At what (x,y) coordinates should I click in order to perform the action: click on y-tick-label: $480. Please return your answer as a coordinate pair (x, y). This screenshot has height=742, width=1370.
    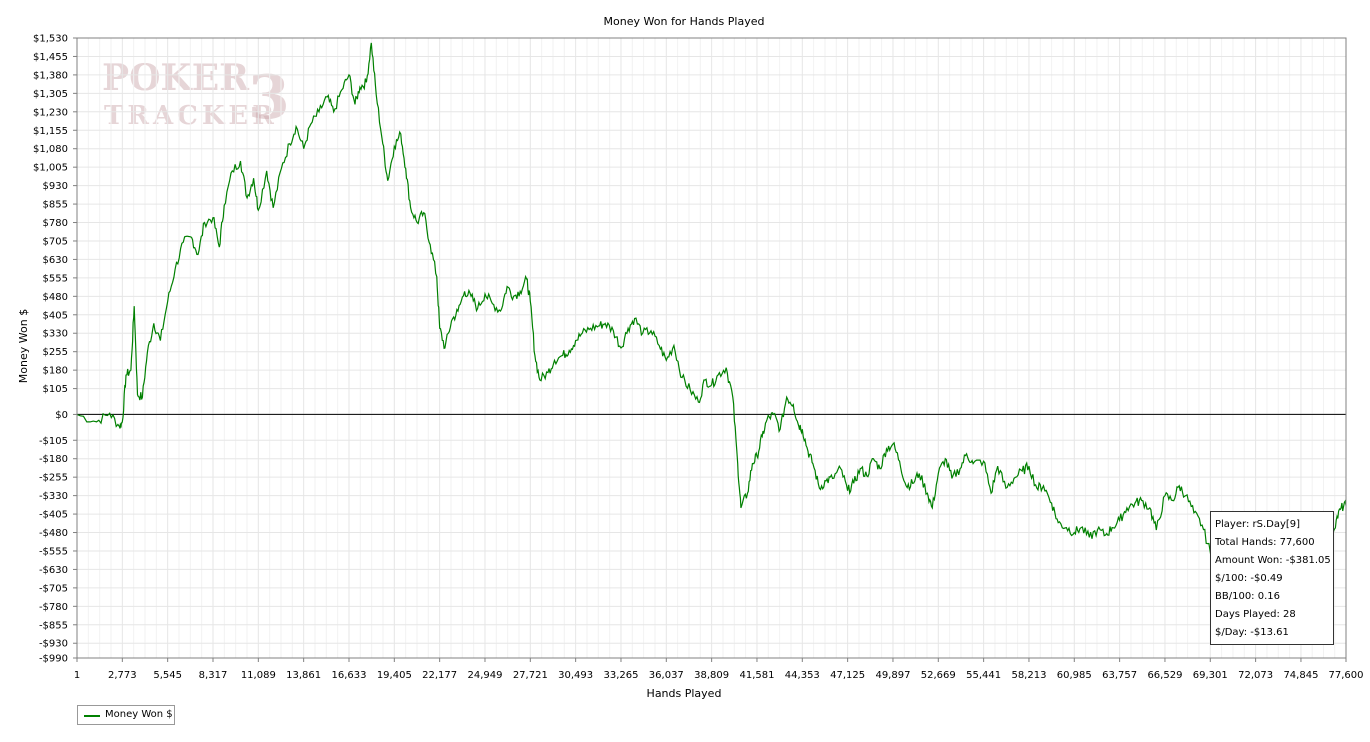
    Looking at the image, I should click on (55, 297).